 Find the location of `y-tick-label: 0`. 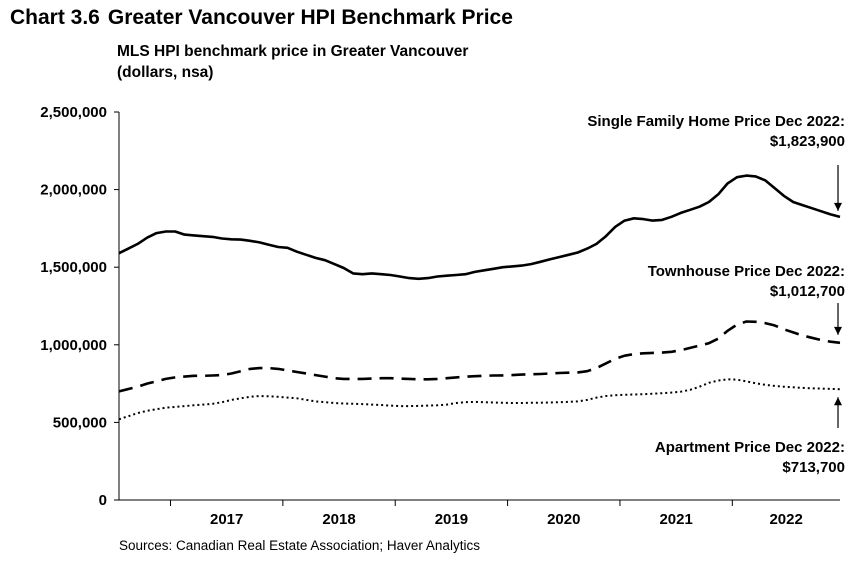

y-tick-label: 0 is located at coordinates (103, 500).